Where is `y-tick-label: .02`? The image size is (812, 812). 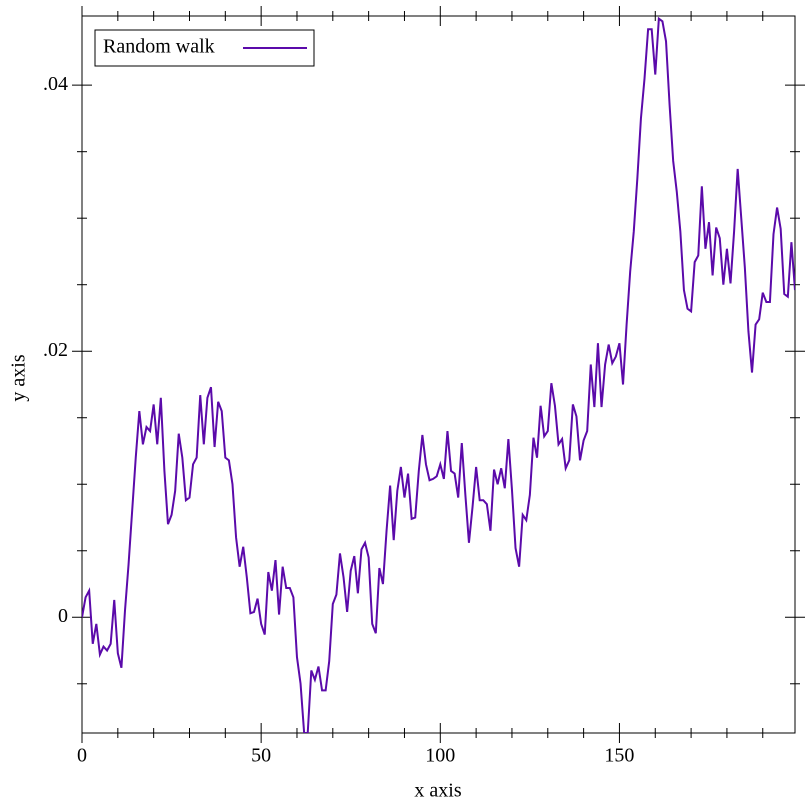 y-tick-label: .02 is located at coordinates (55, 350).